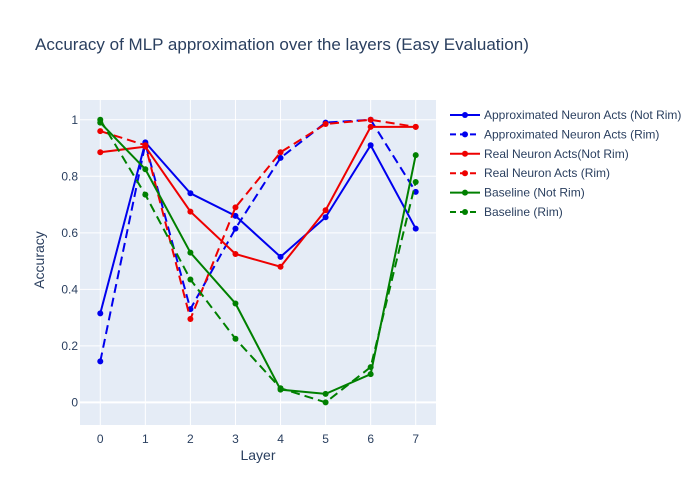  What do you see at coordinates (190, 439) in the screenshot?
I see `x-tick-label: 2` at bounding box center [190, 439].